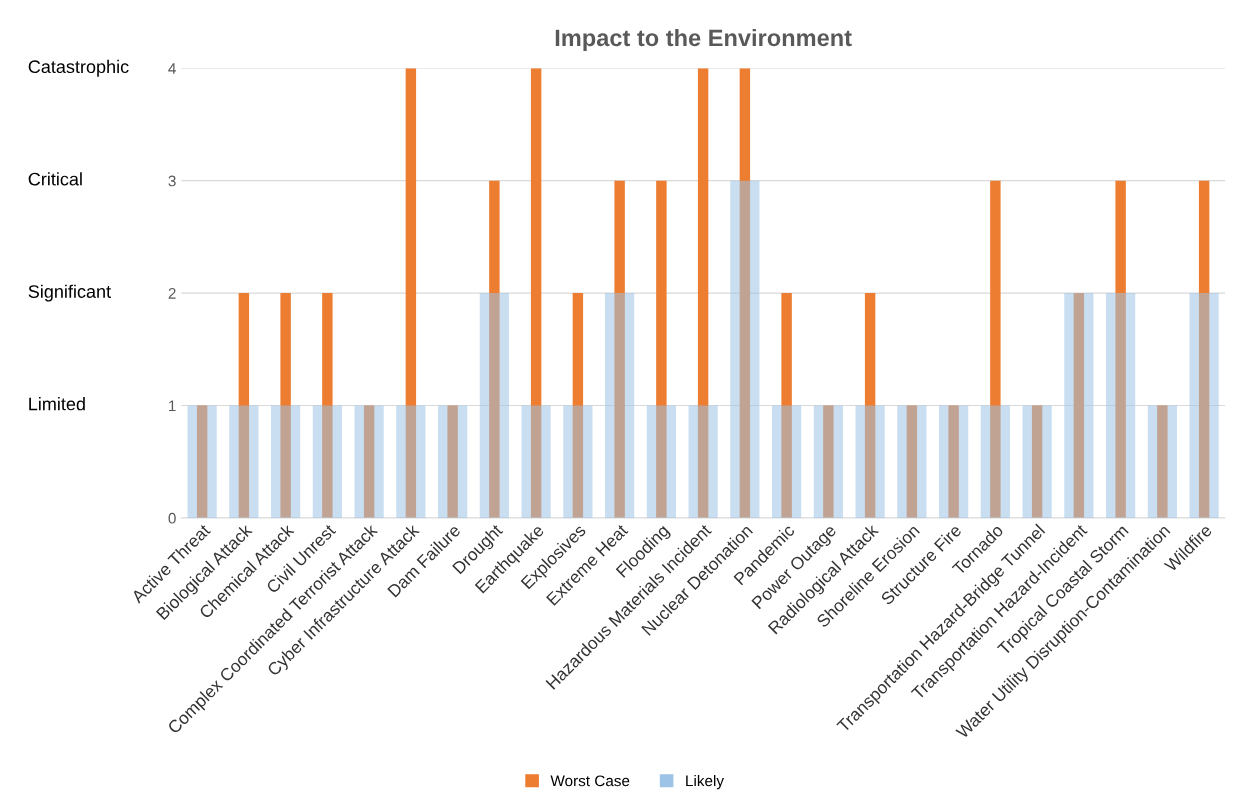 The width and height of the screenshot is (1250, 803). I want to click on y-tick-label: 1, so click(172, 406).